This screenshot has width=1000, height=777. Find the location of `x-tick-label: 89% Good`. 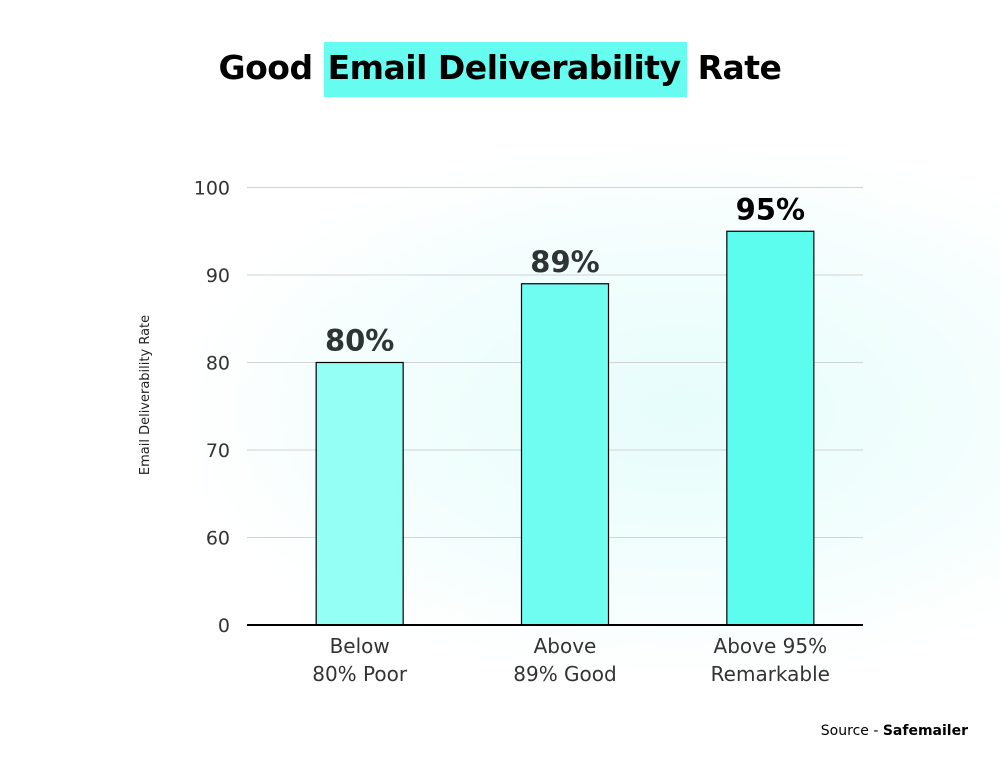

x-tick-label: 89% Good is located at coordinates (564, 674).